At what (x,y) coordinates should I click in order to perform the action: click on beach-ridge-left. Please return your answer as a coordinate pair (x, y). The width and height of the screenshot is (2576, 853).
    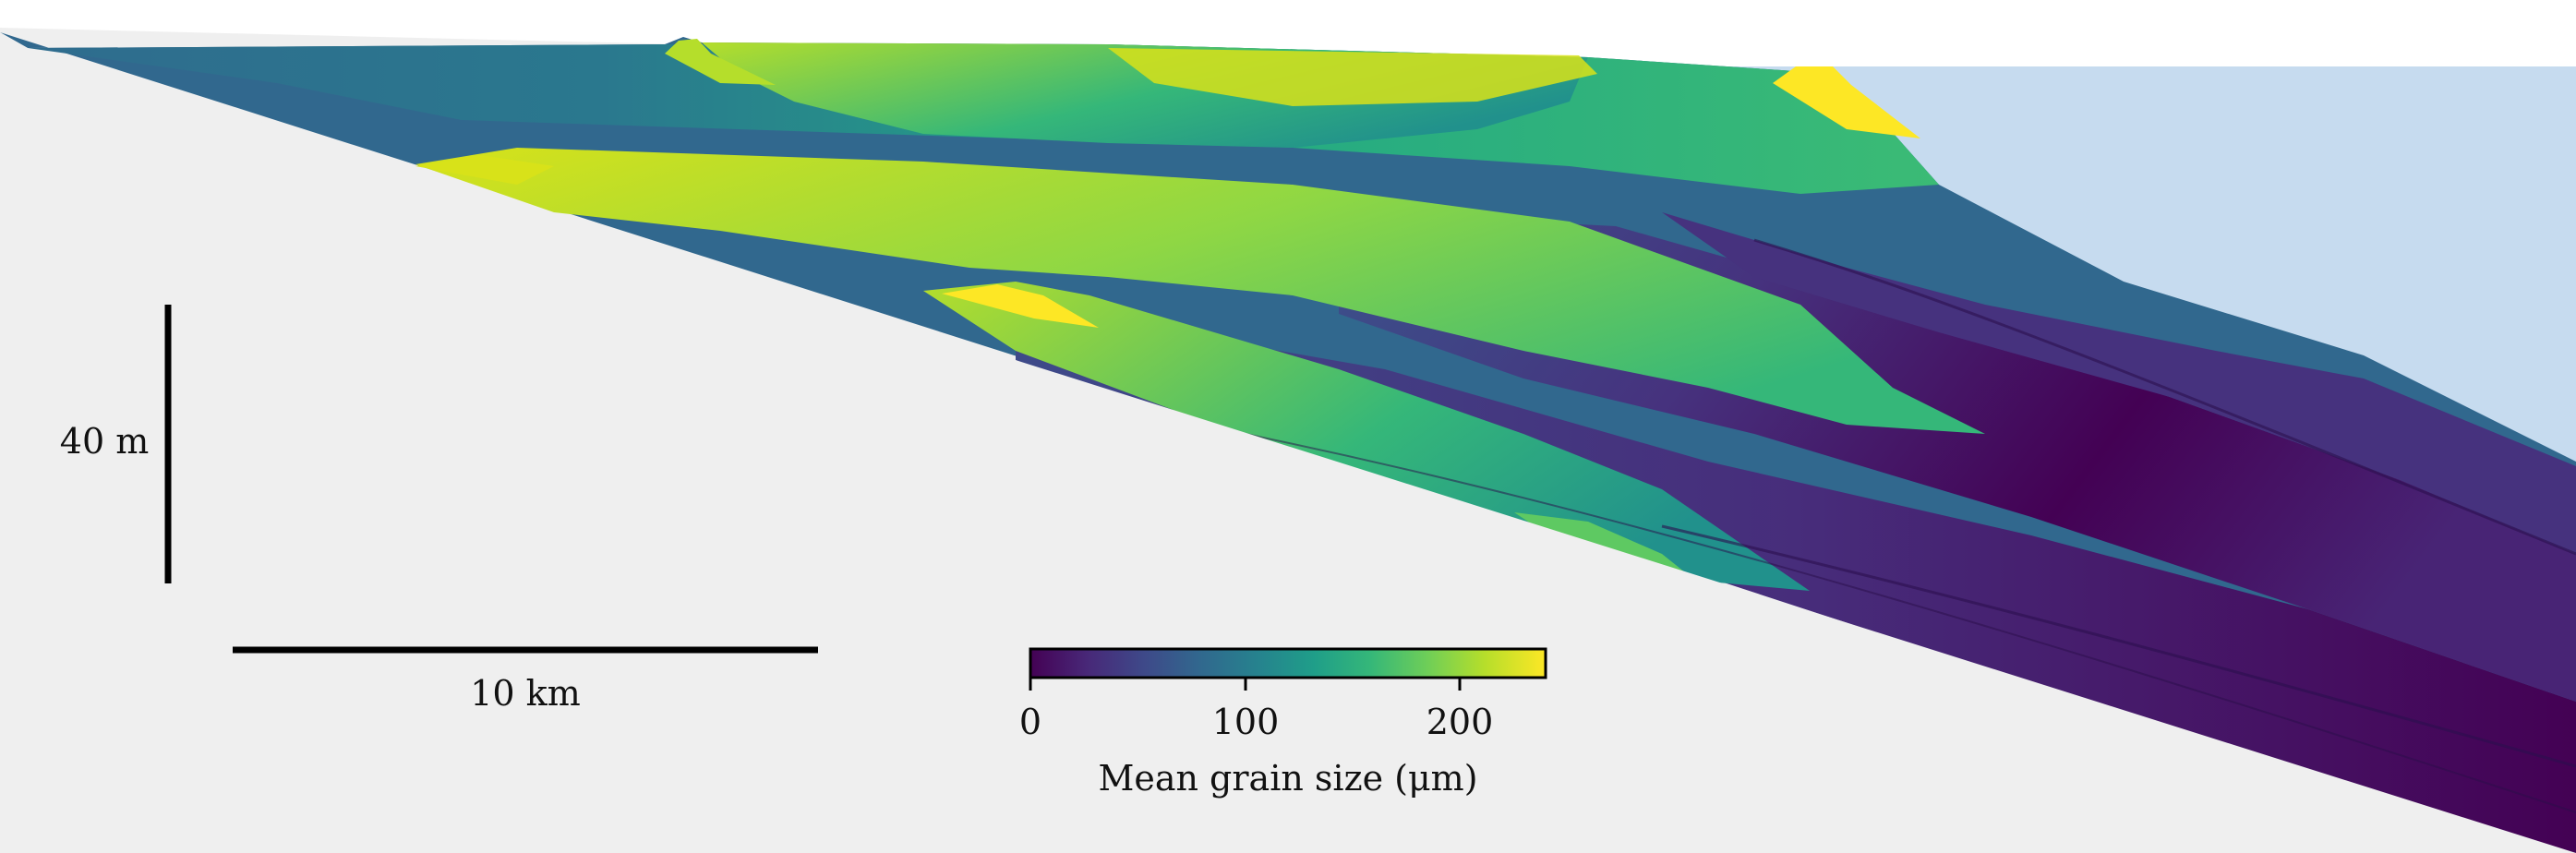
    Looking at the image, I should click on (720, 62).